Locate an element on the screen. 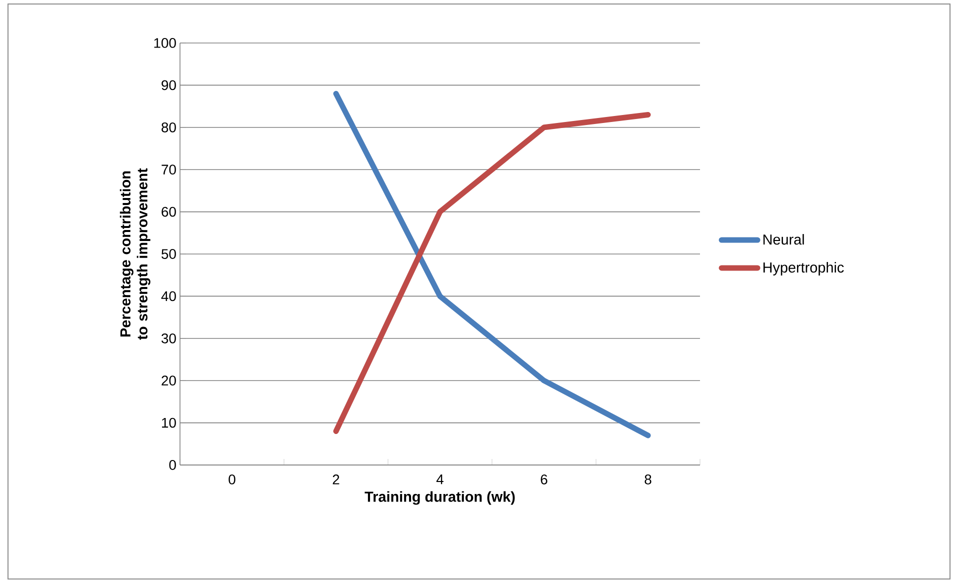  y-tick-label: 40 is located at coordinates (168, 296).